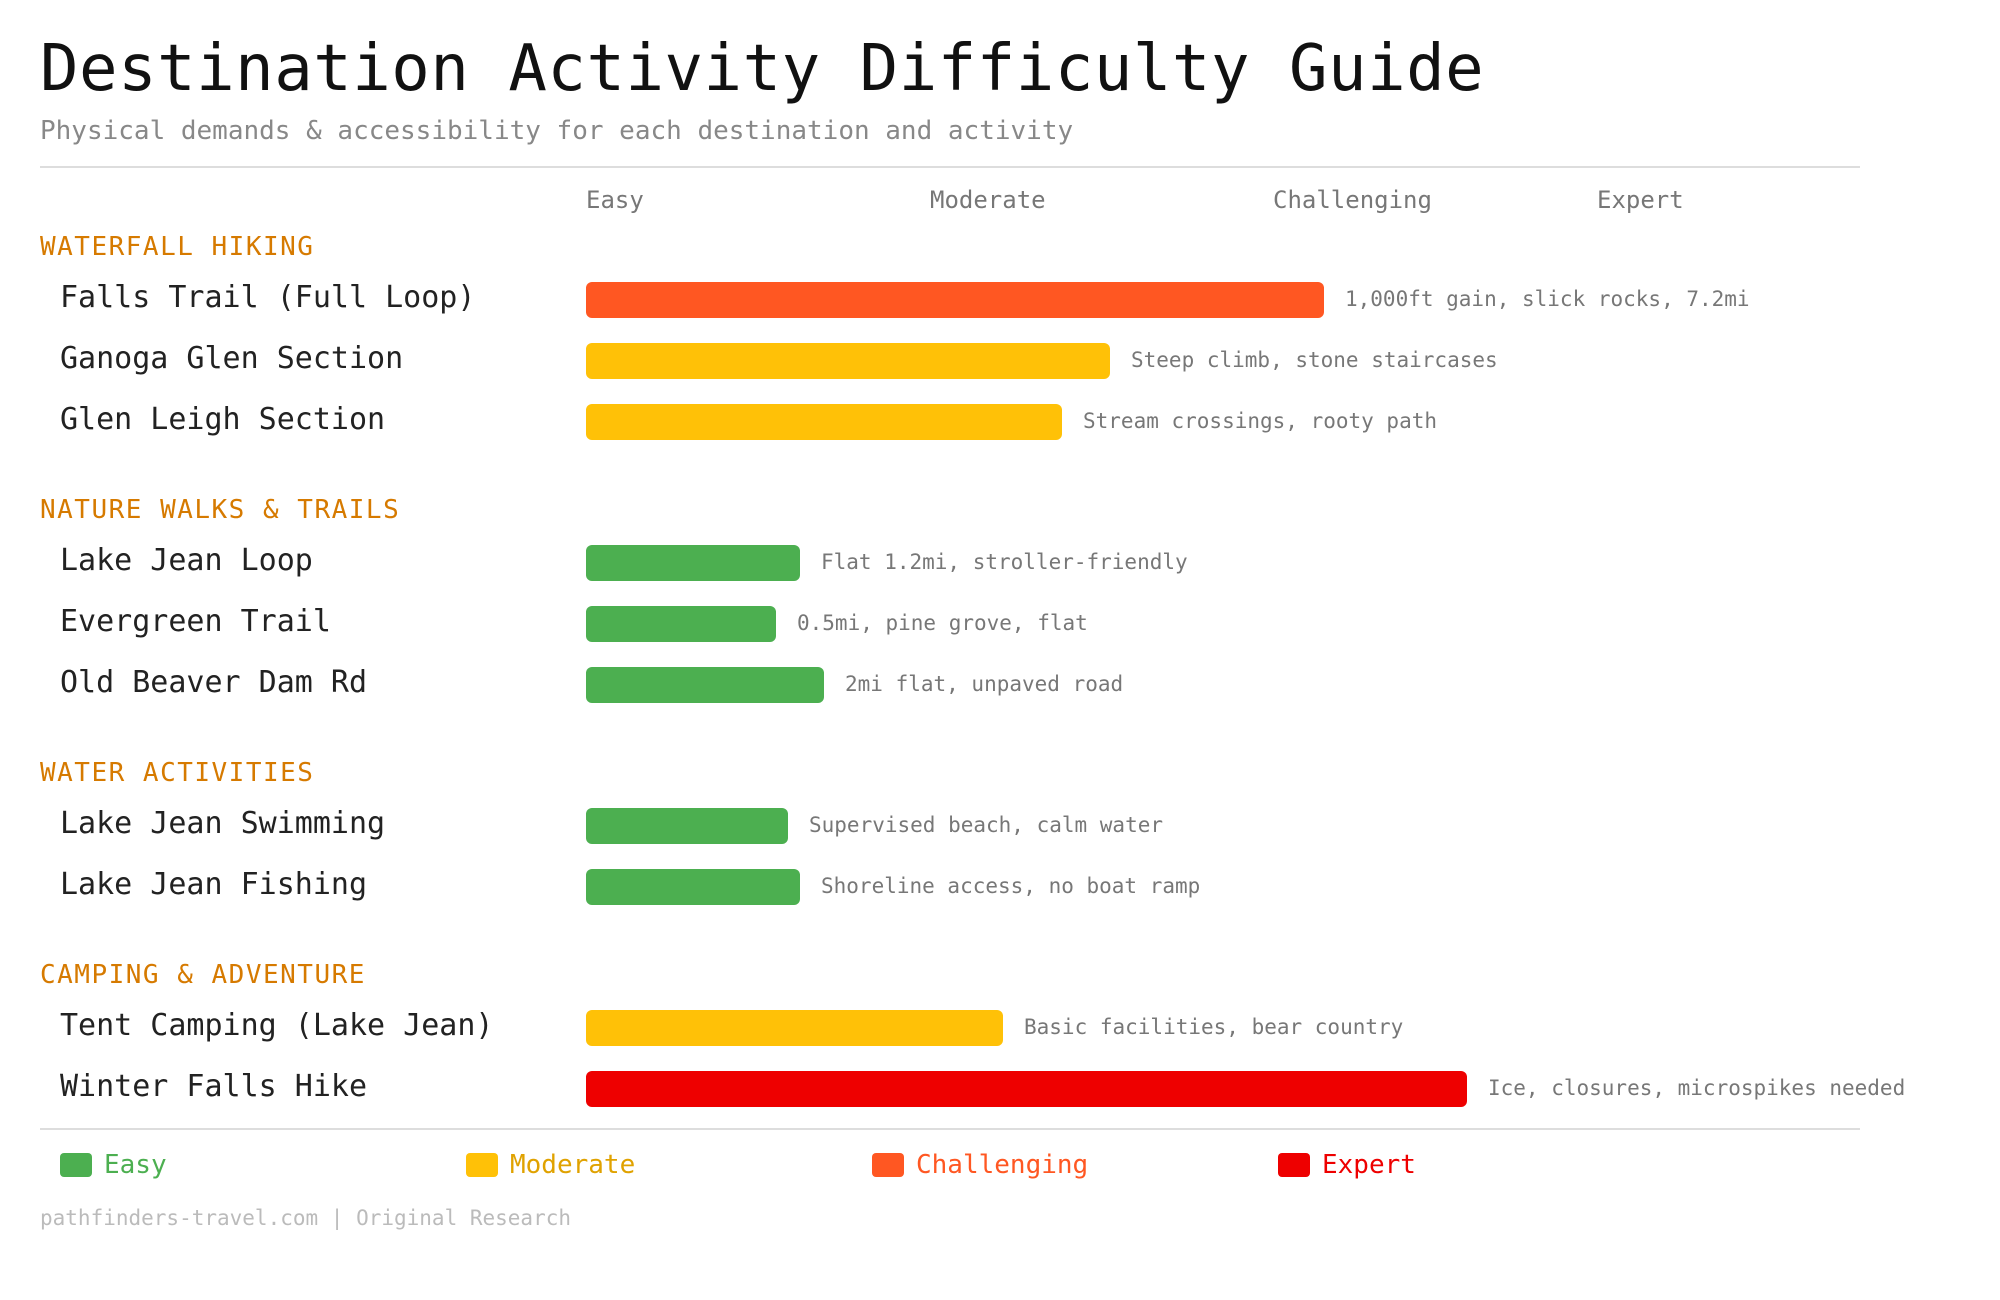 Image resolution: width=2000 pixels, height=1300 pixels. Describe the element at coordinates (277, 1025) in the screenshot. I see `row-label-tent-camping-lake-jean: Tent Camping (Lake Jean)` at that location.